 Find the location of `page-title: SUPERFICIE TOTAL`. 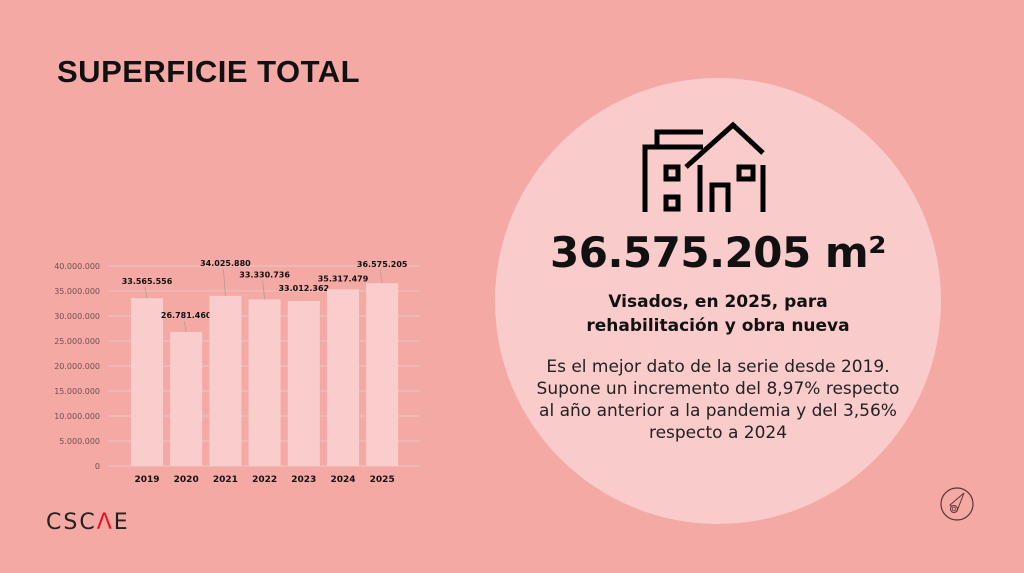

page-title: SUPERFICIE TOTAL is located at coordinates (209, 71).